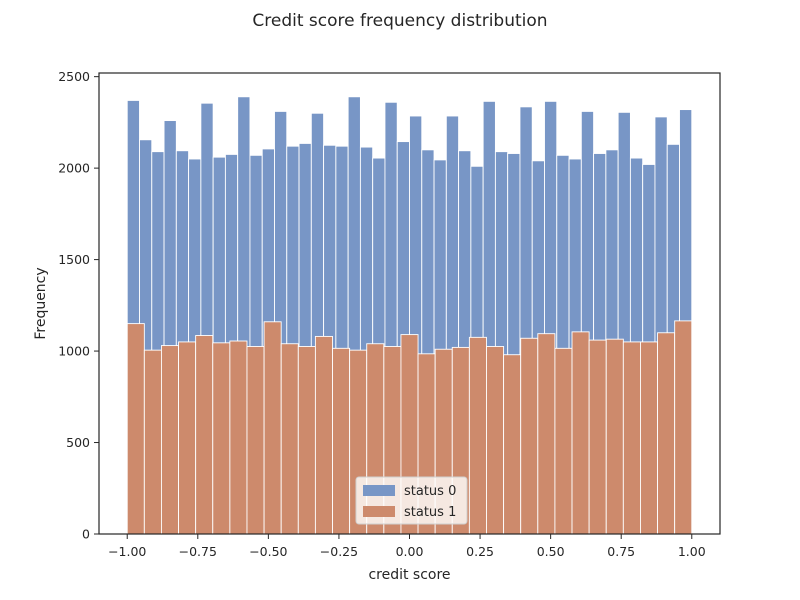 This screenshot has width=800, height=600. I want to click on x-tick-label: −0.25, so click(339, 551).